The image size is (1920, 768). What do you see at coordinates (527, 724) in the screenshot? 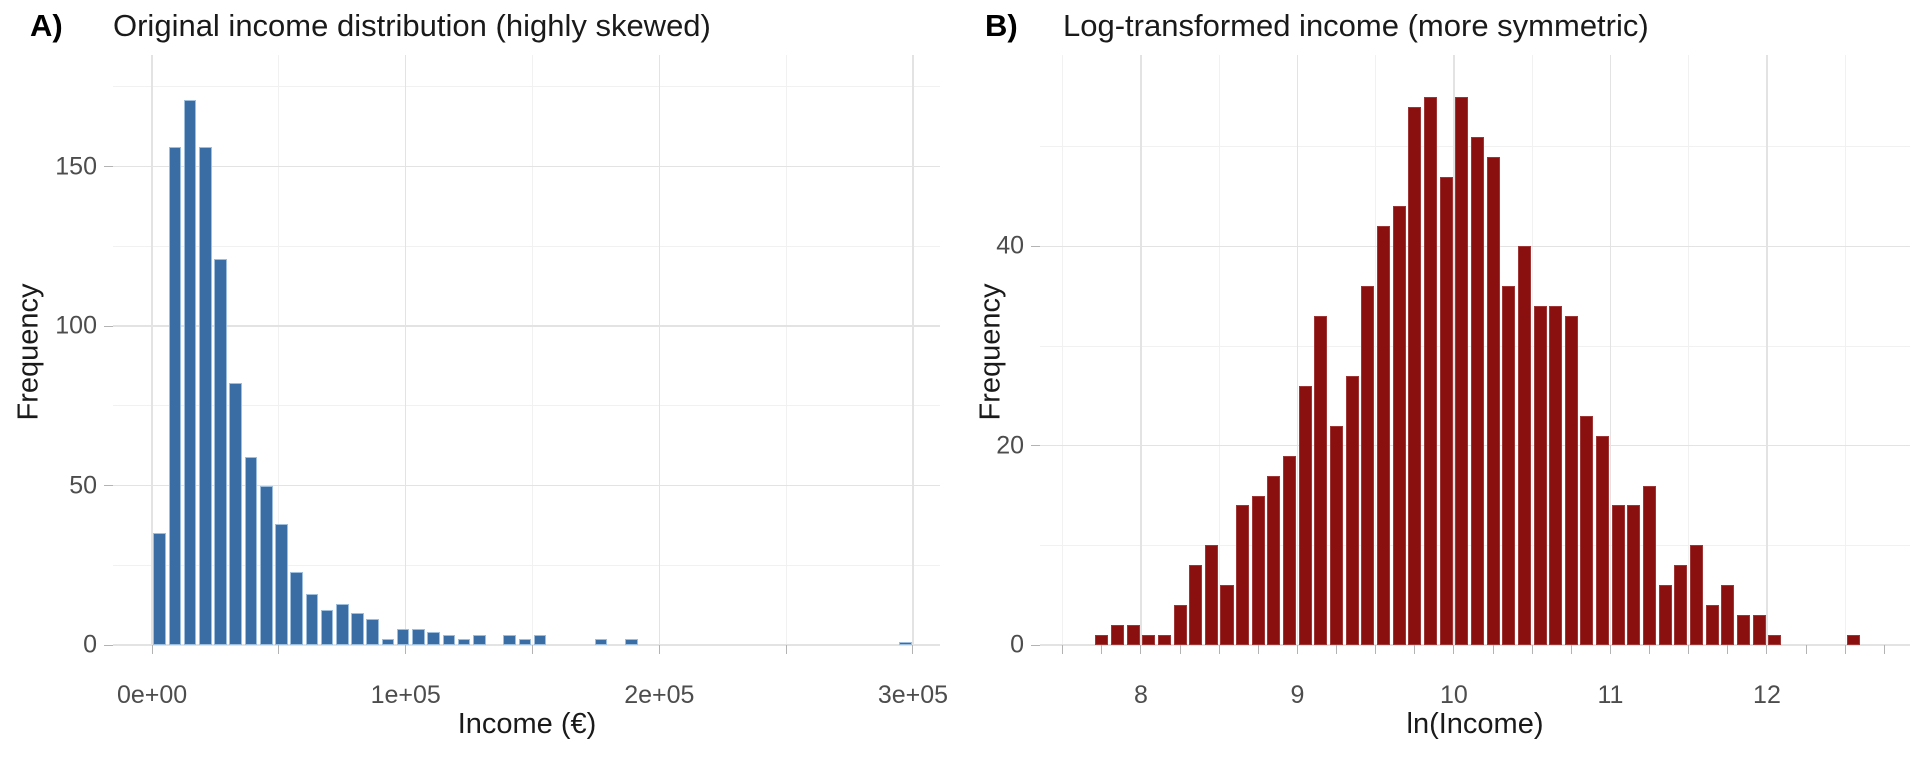
I see `panel-a-x-axis-title: Income (€)` at bounding box center [527, 724].